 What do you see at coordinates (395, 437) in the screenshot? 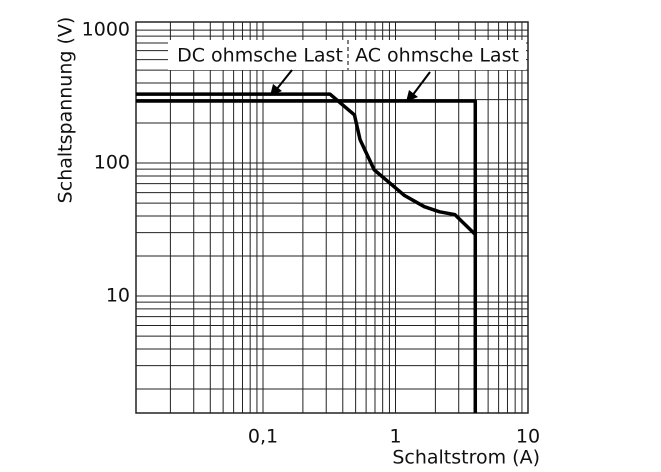
I see `x-tick-label: 1` at bounding box center [395, 437].